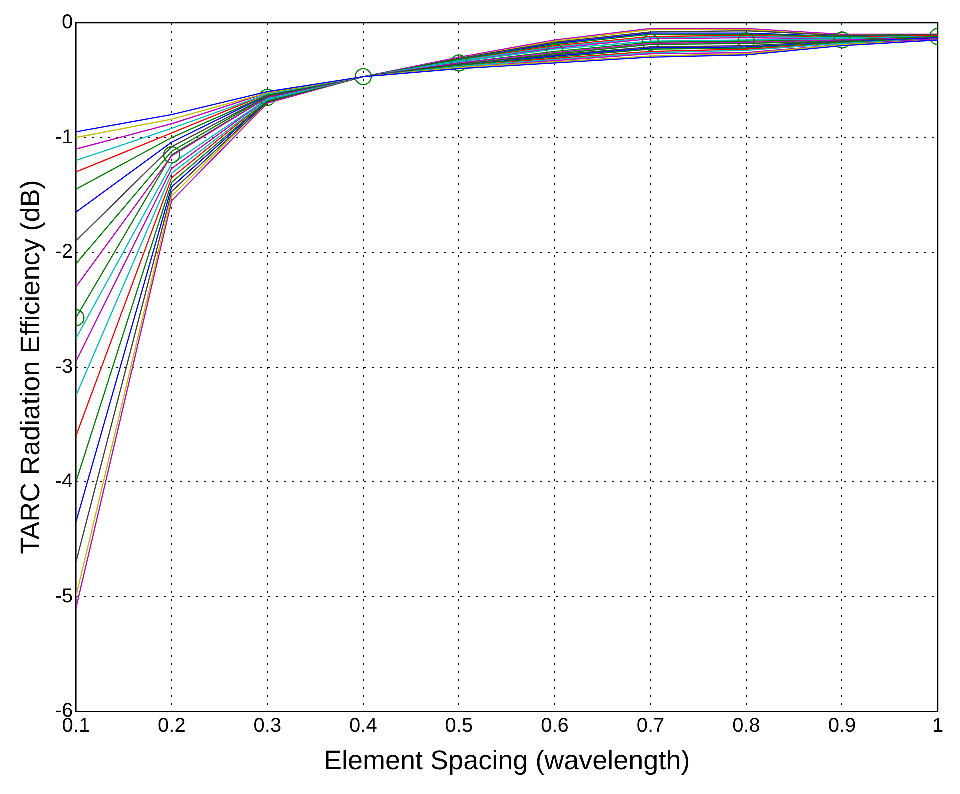 The width and height of the screenshot is (960, 794). Describe the element at coordinates (64, 596) in the screenshot. I see `y-tick-label: -5` at that location.